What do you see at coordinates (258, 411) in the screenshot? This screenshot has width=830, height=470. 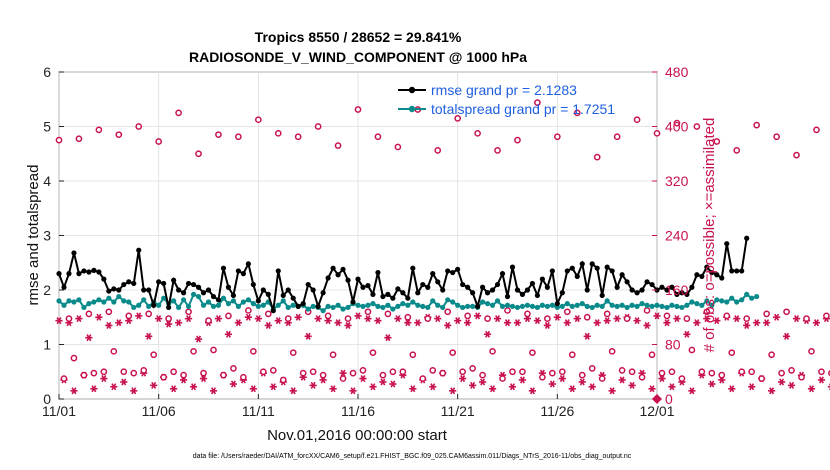 I see `x-tick-label: 11/11` at bounding box center [258, 411].